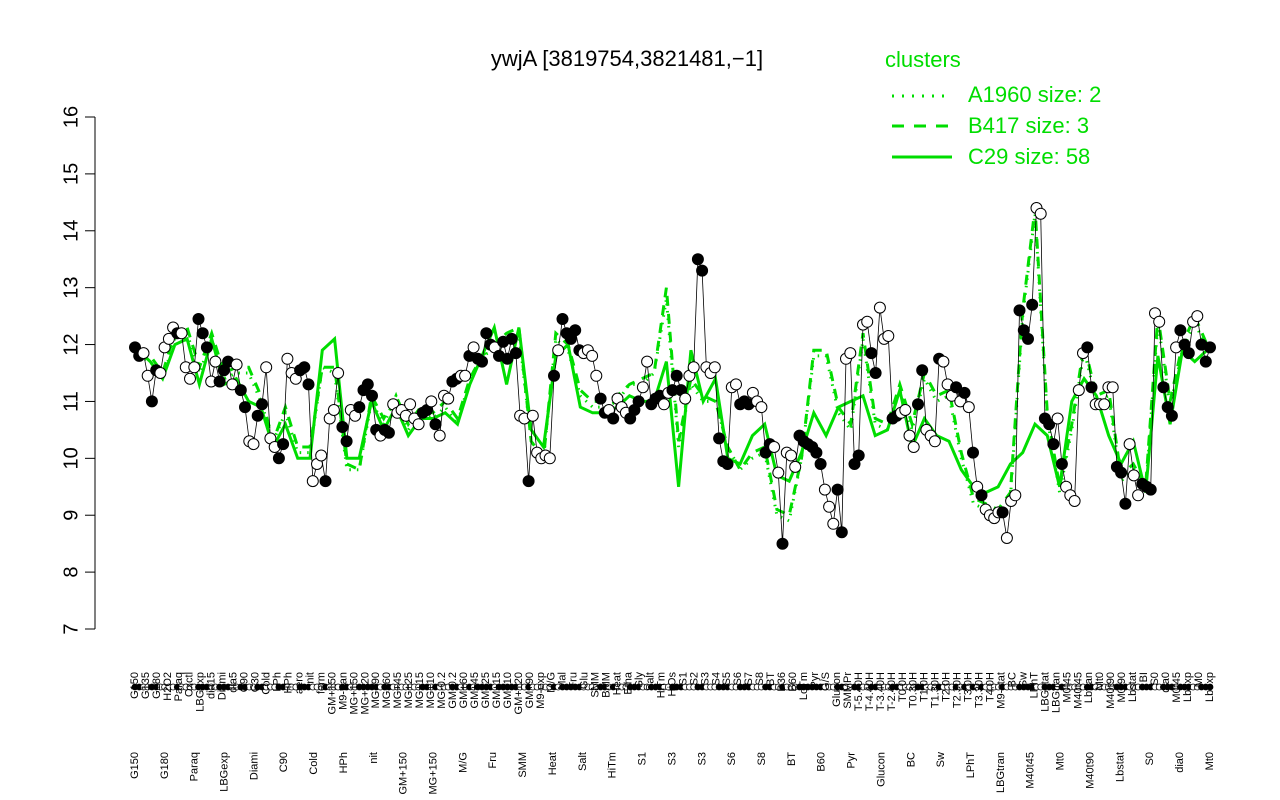 The height and width of the screenshot is (800, 1280). What do you see at coordinates (71, 174) in the screenshot?
I see `y-tick-label: 15` at bounding box center [71, 174].